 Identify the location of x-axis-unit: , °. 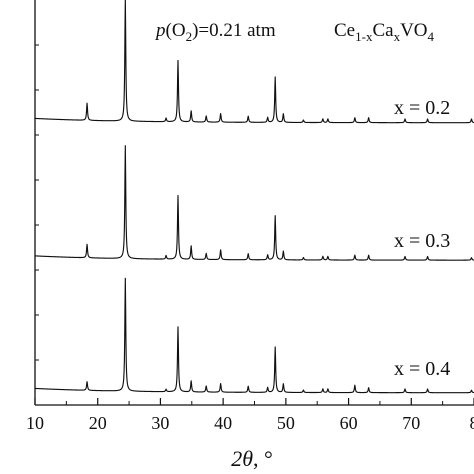
(263, 458).